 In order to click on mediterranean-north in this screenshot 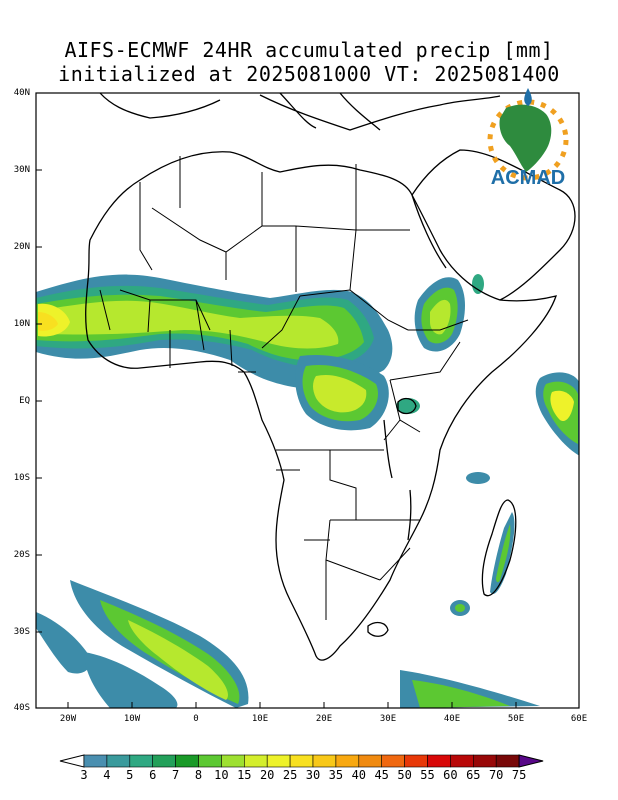, I will do `click(380, 112)`.